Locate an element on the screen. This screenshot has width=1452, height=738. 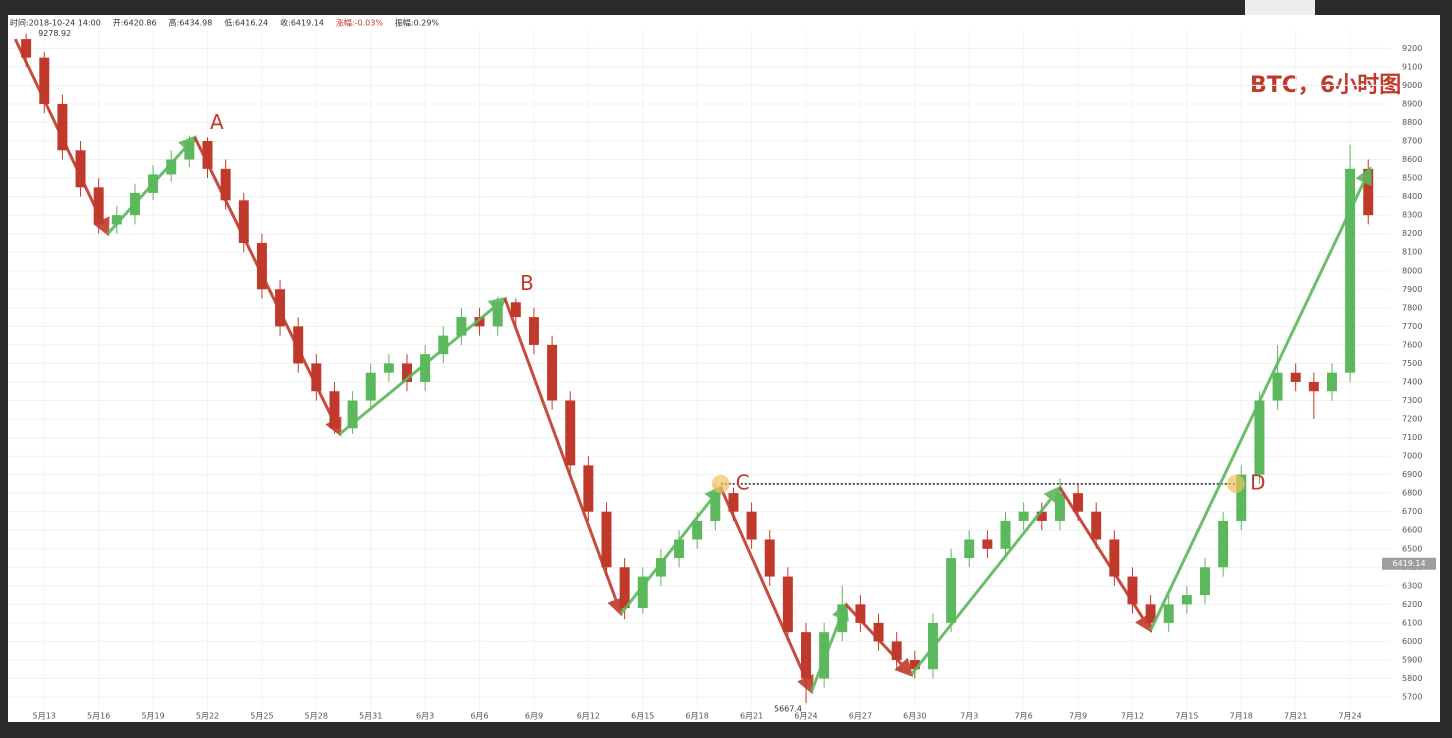
x-tick-label: 6月30 is located at coordinates (914, 716).